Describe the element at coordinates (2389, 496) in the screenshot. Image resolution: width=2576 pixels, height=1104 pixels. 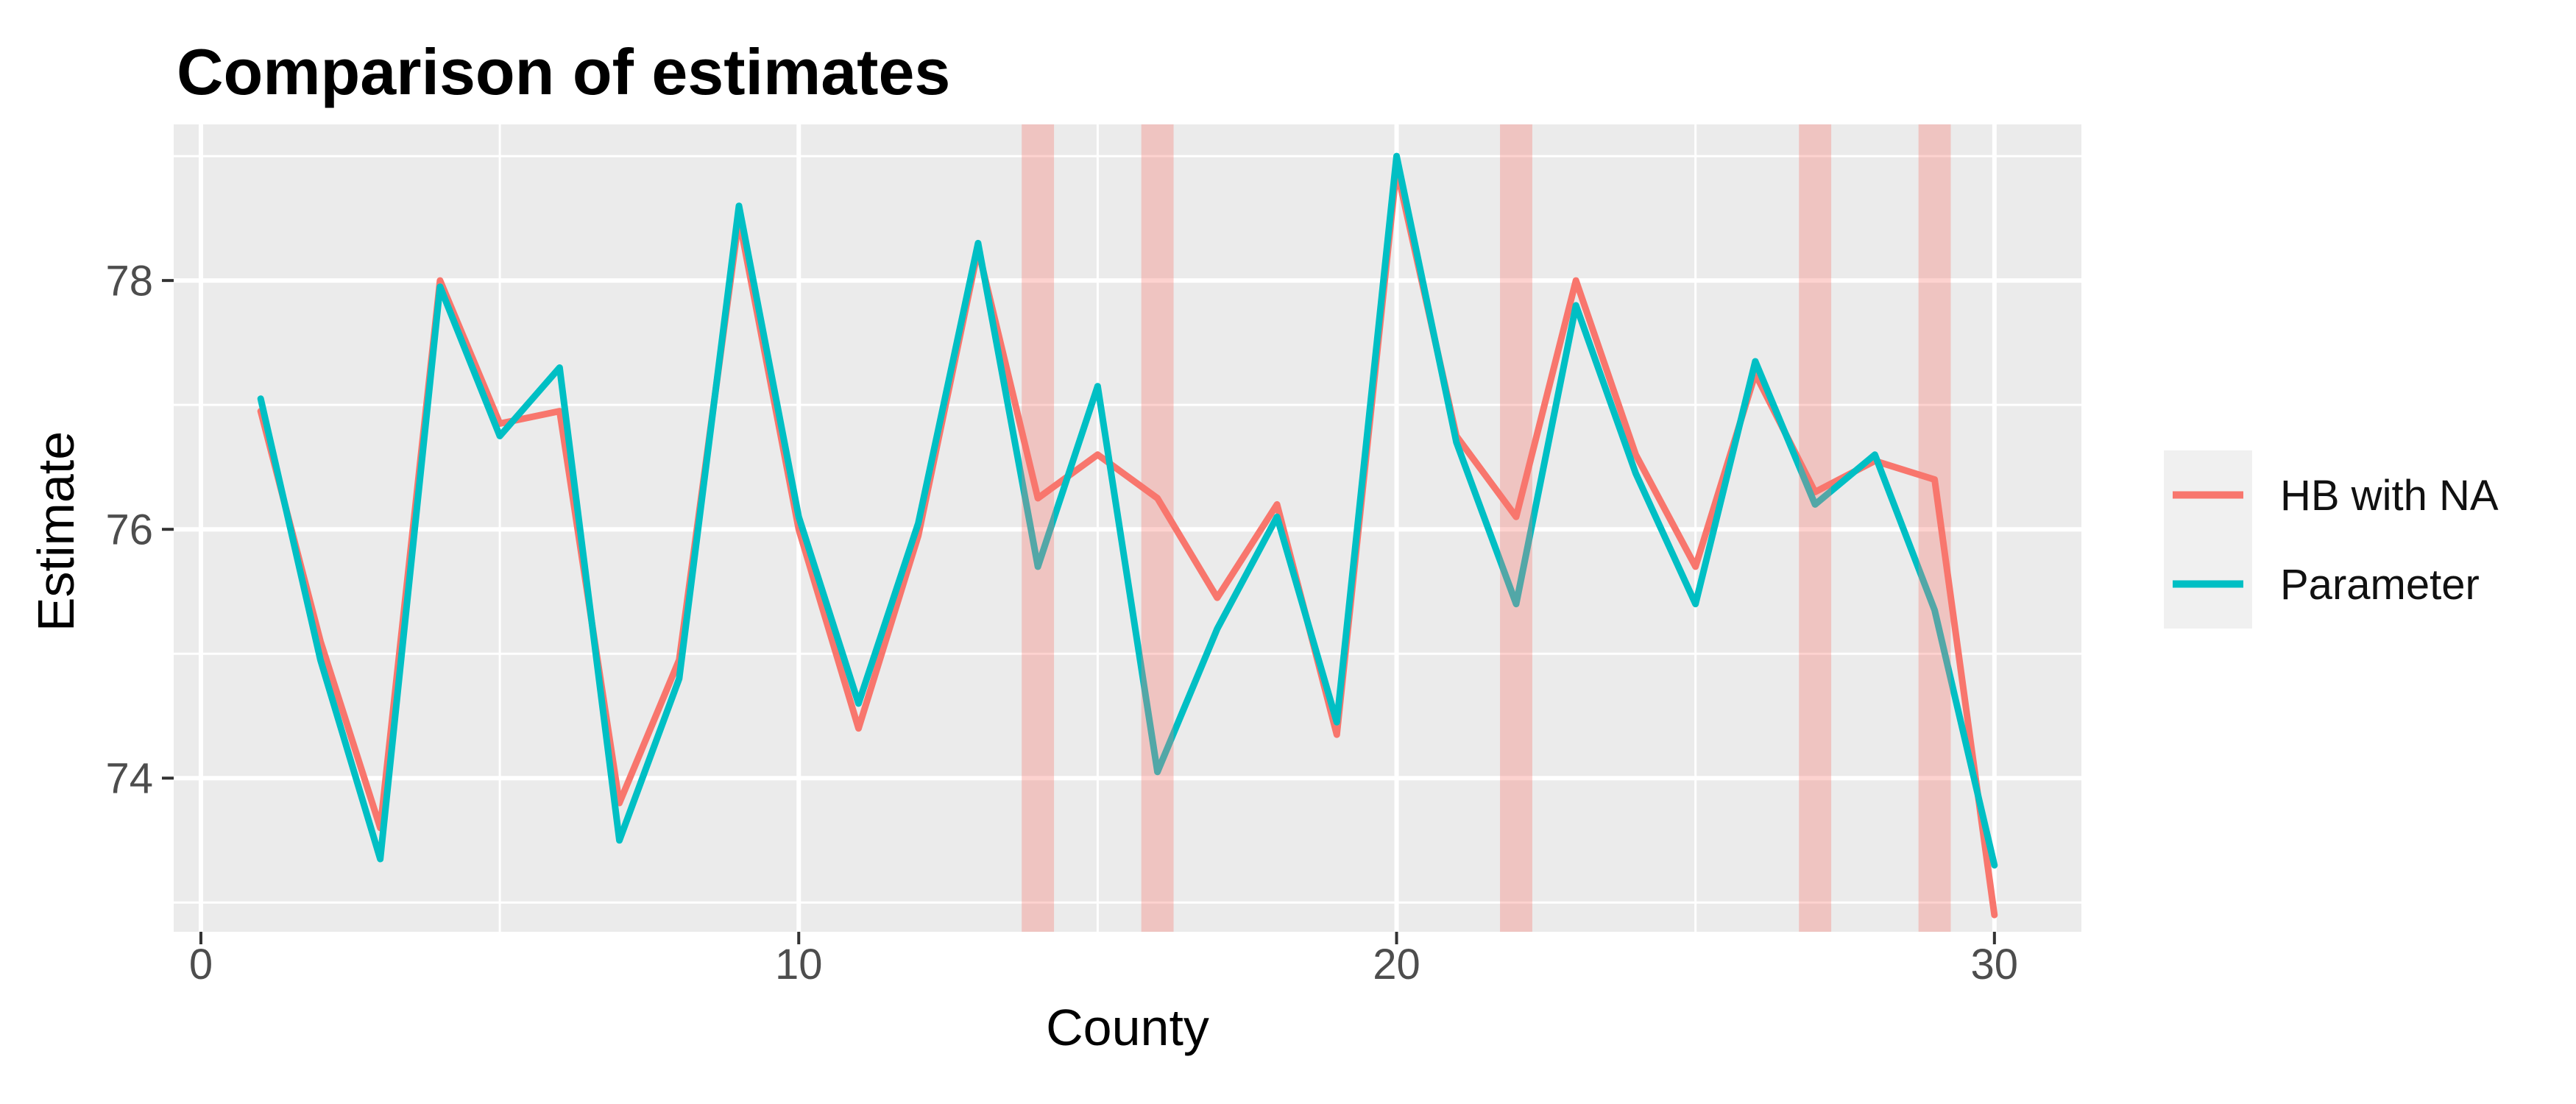
I see `legend-label-hb-with-na: HB with NA` at that location.